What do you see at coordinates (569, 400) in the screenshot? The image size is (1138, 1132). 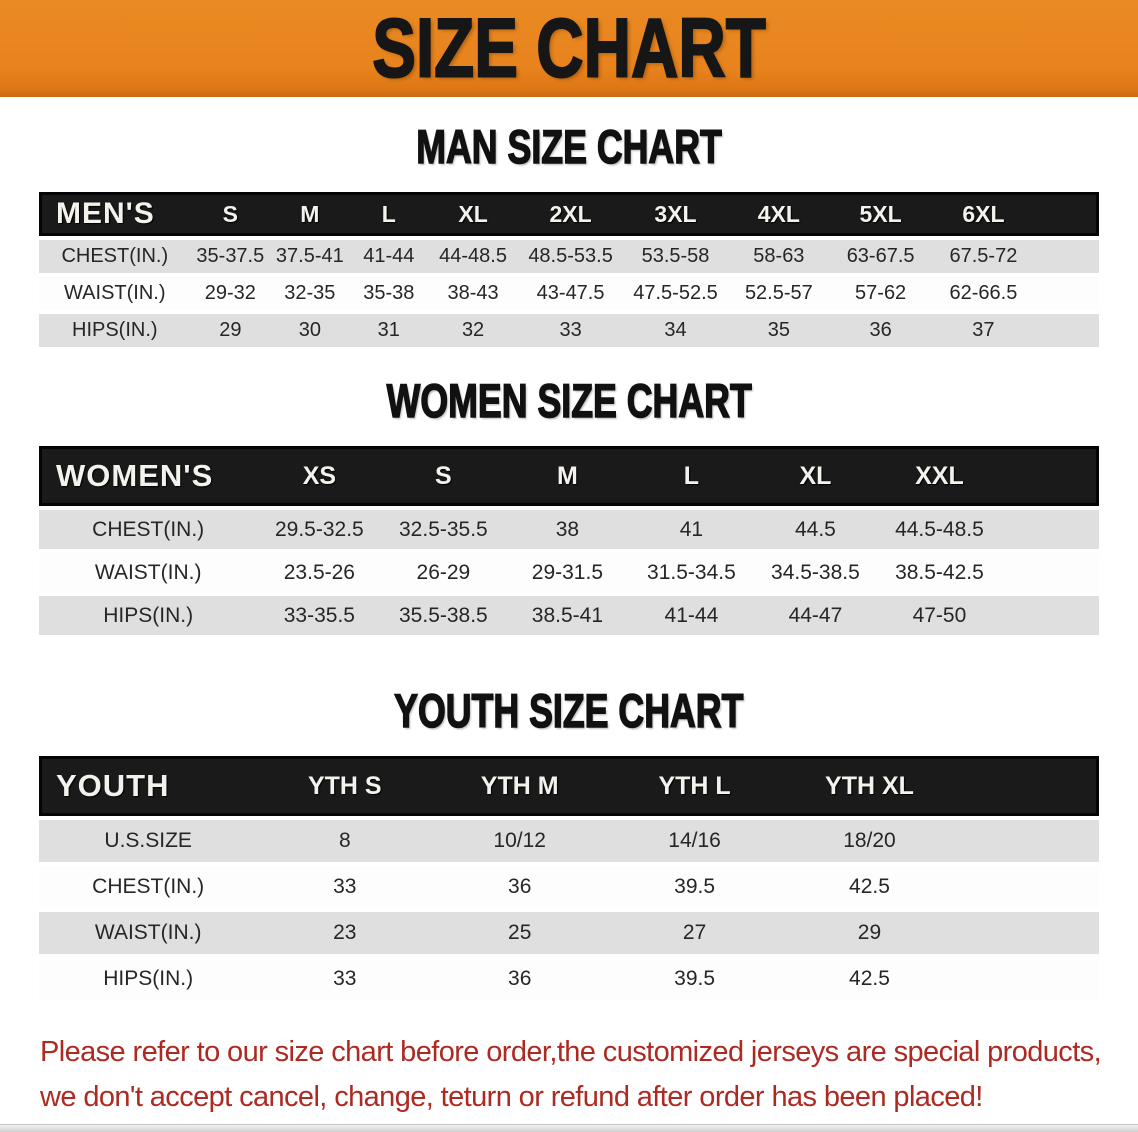 I see `women-section-heading-text: WOMEN SIZE CHART` at bounding box center [569, 400].